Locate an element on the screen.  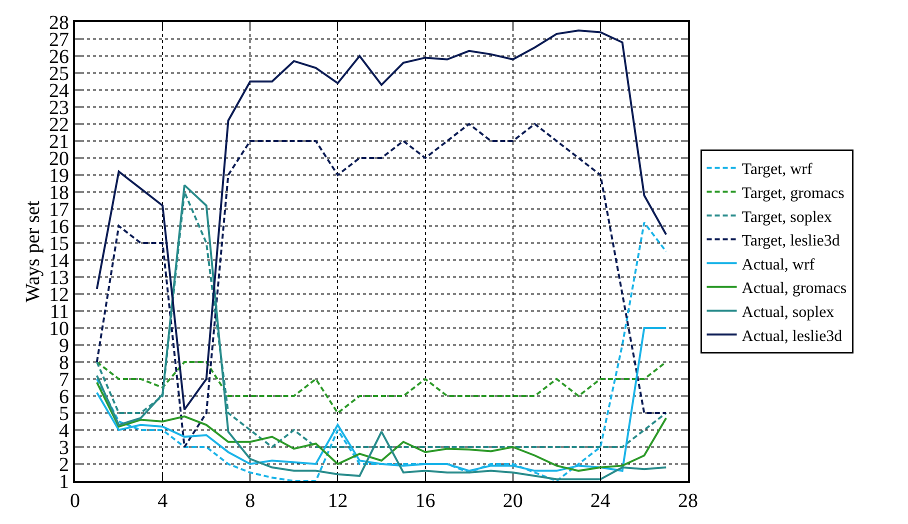
legend-label: Target, gromacs is located at coordinates (793, 193).